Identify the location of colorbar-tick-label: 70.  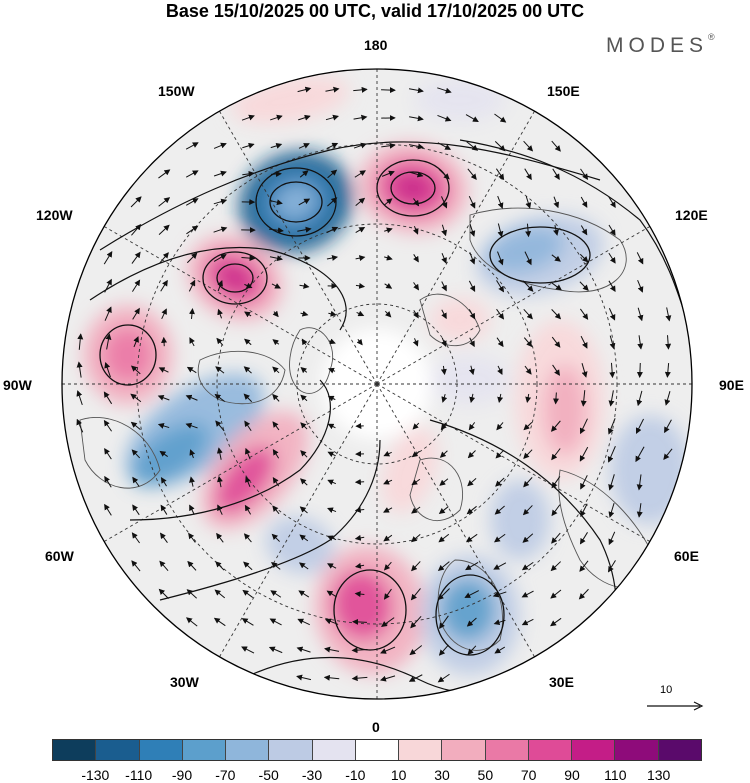
(528, 775).